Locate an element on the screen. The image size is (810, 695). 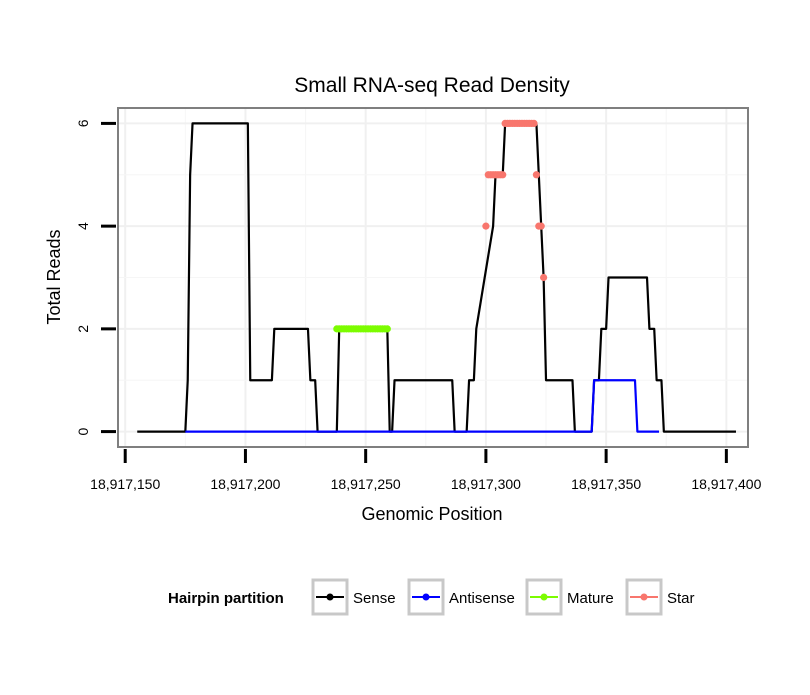
point-mature is located at coordinates (387, 329).